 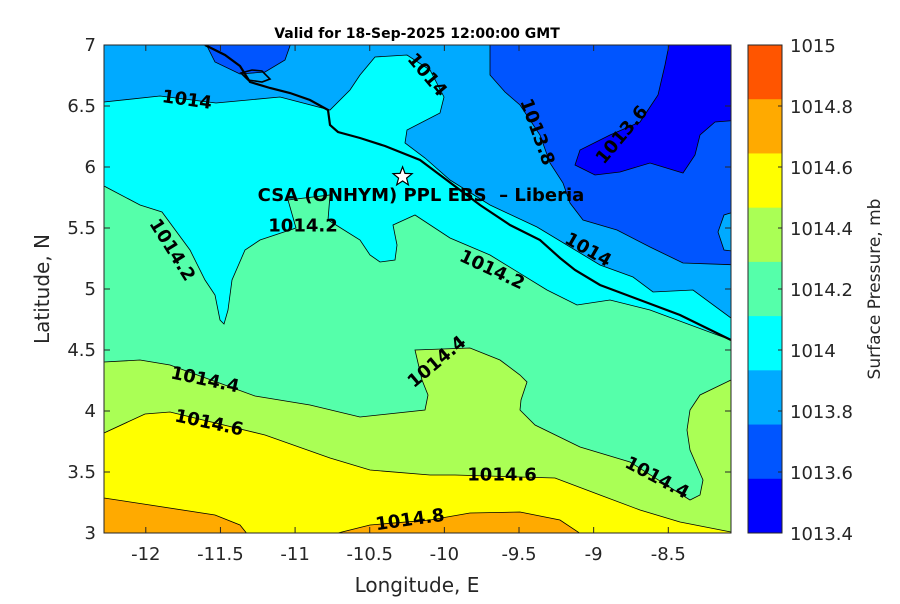 I want to click on star-icon, so click(x=402, y=176).